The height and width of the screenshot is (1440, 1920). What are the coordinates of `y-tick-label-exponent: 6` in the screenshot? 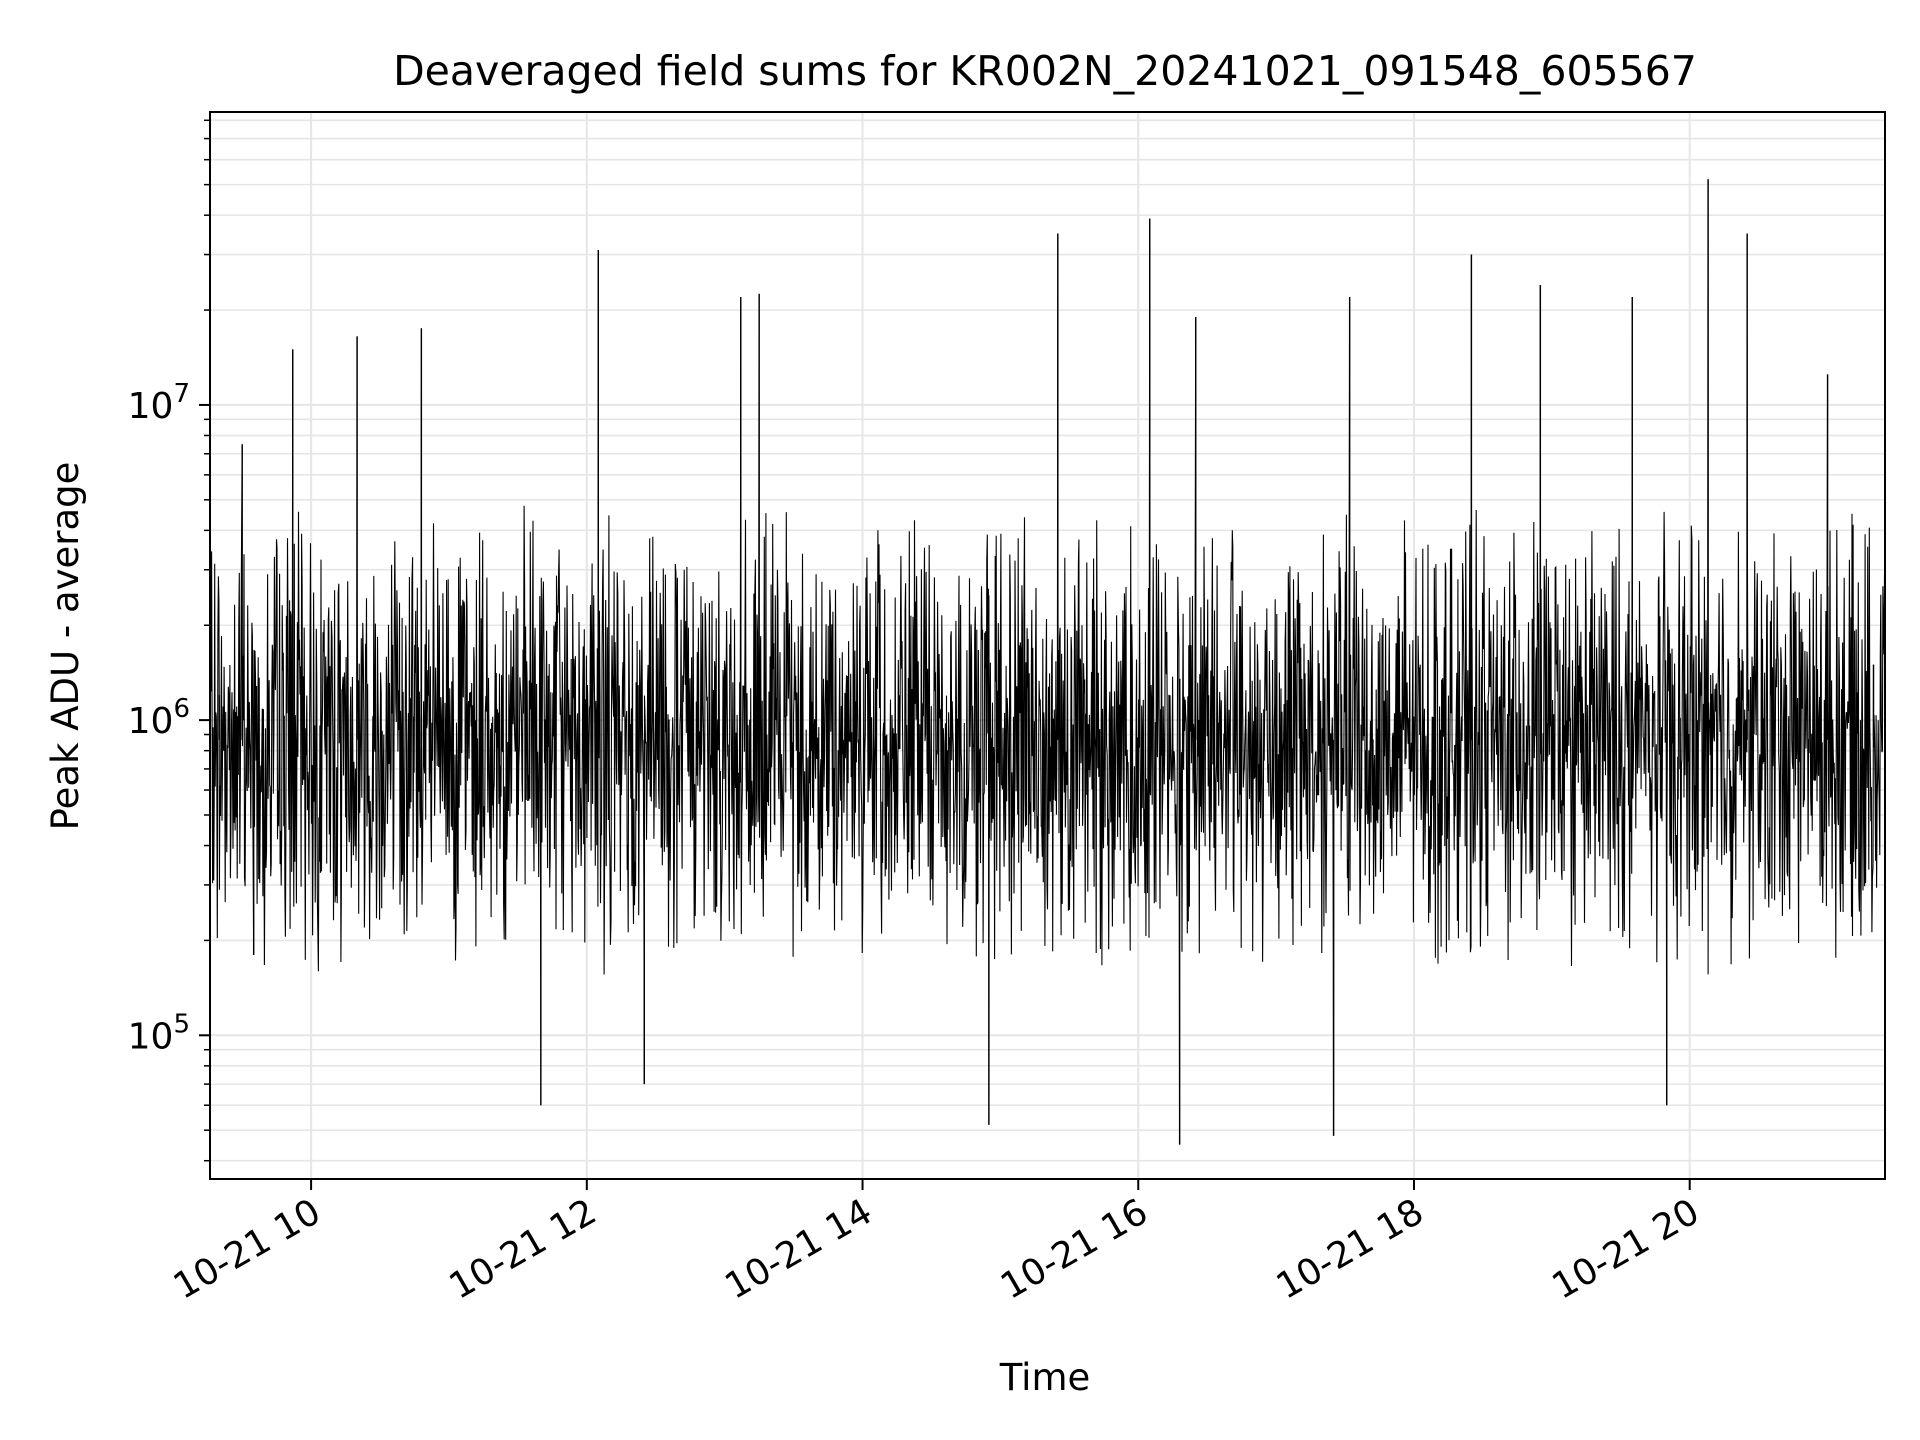 It's located at (181, 709).